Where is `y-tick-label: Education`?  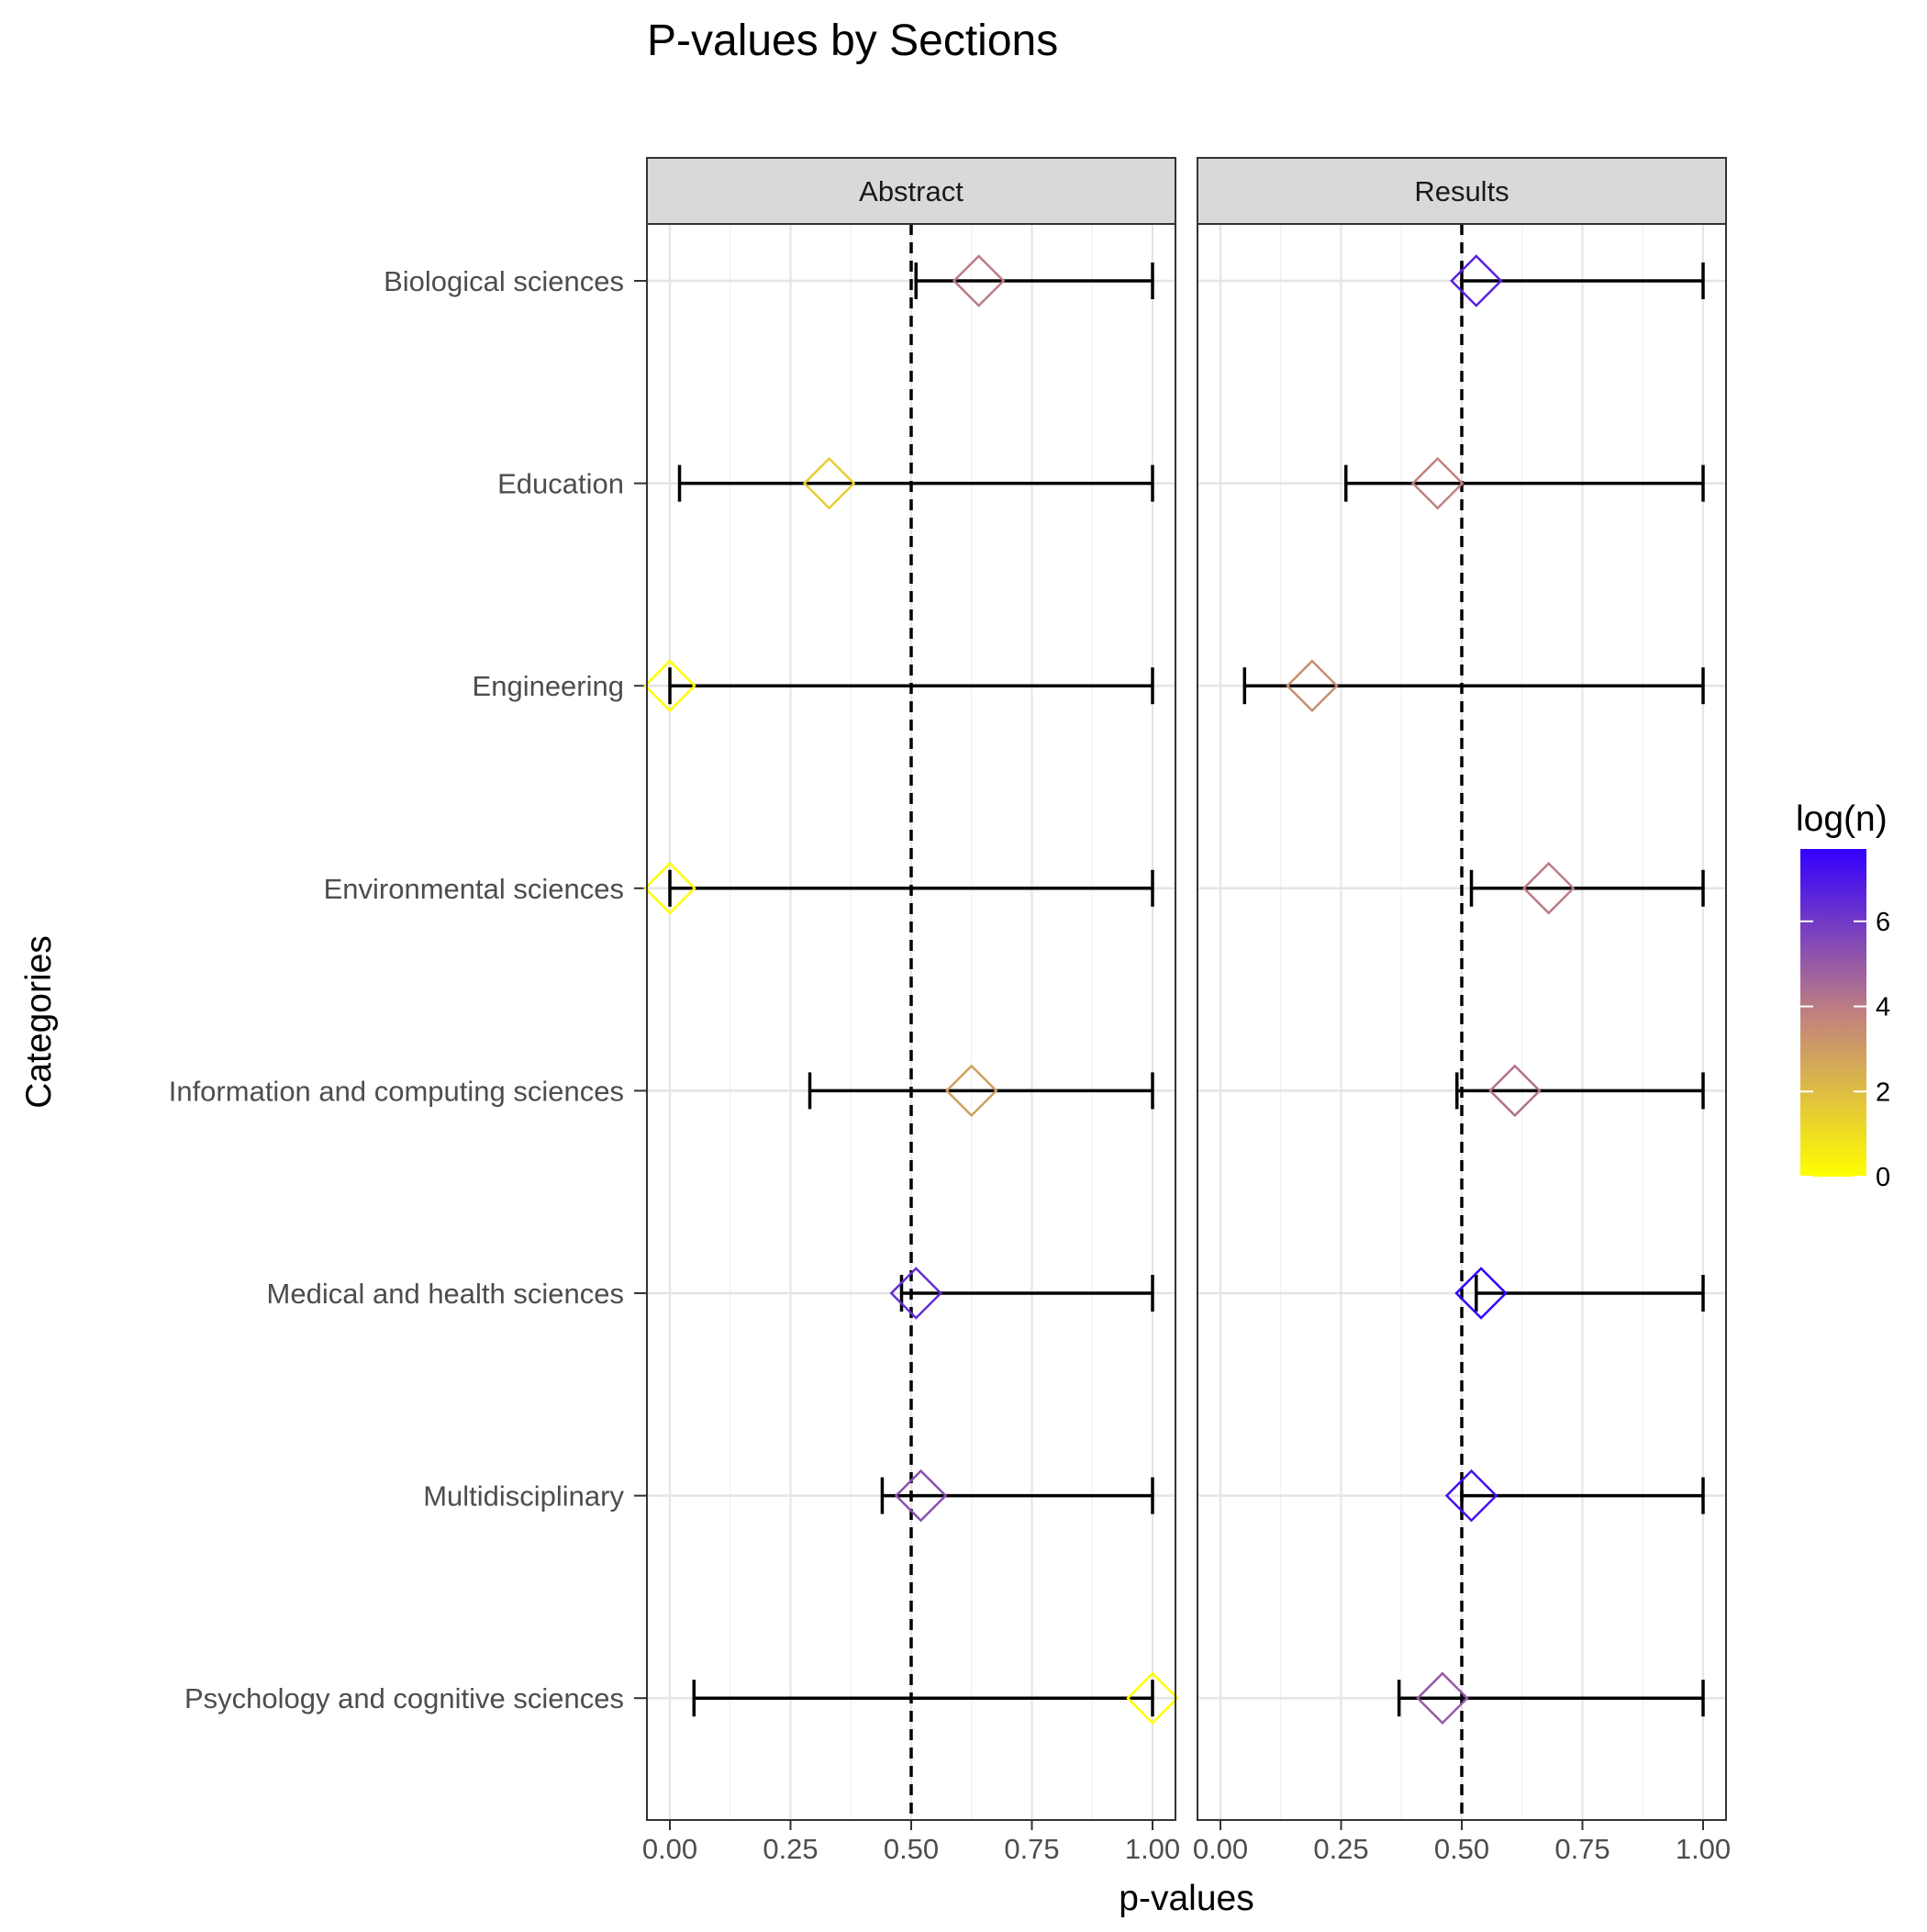 y-tick-label: Education is located at coordinates (560, 484).